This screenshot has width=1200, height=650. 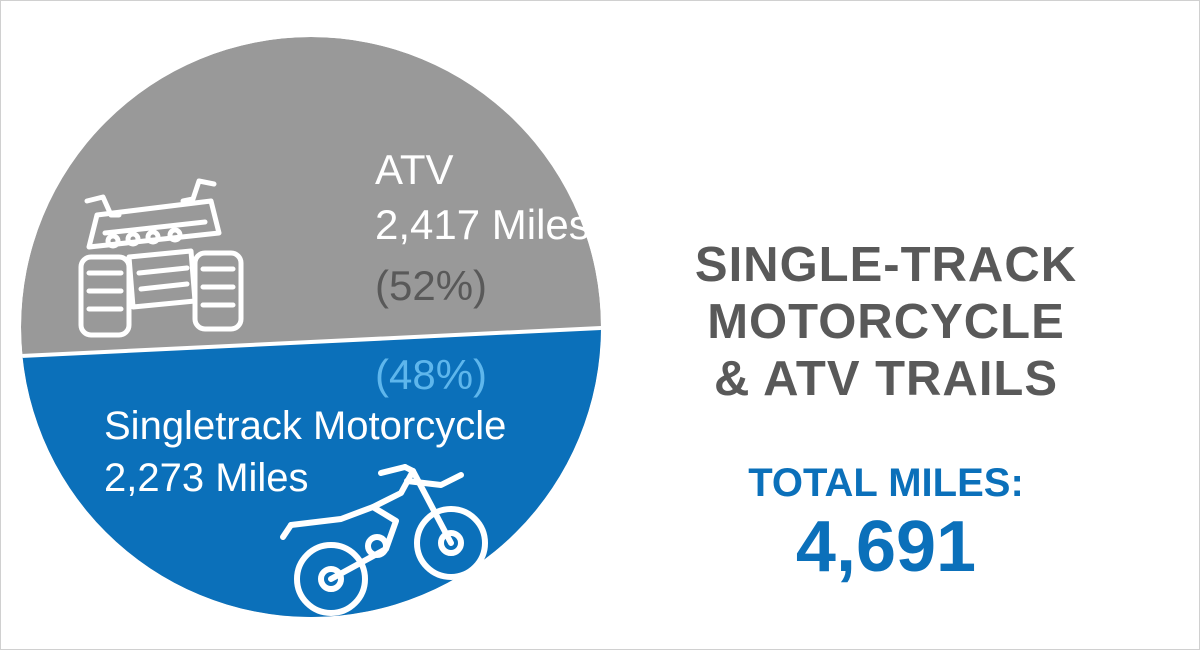 What do you see at coordinates (886, 547) in the screenshot?
I see `total-miles-value: 4,691` at bounding box center [886, 547].